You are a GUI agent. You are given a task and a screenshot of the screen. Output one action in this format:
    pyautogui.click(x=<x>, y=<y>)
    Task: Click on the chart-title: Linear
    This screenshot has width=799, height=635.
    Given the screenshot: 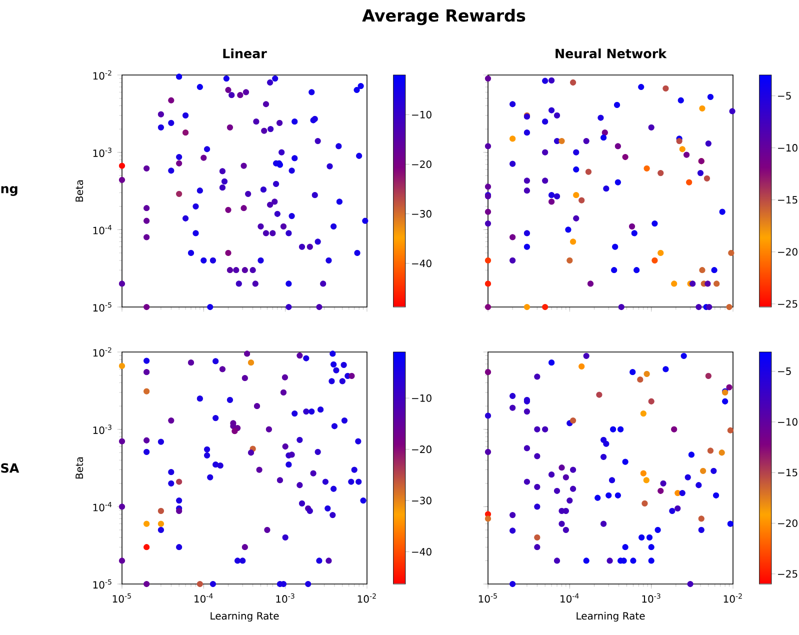 What is the action you would take?
    pyautogui.click(x=245, y=53)
    